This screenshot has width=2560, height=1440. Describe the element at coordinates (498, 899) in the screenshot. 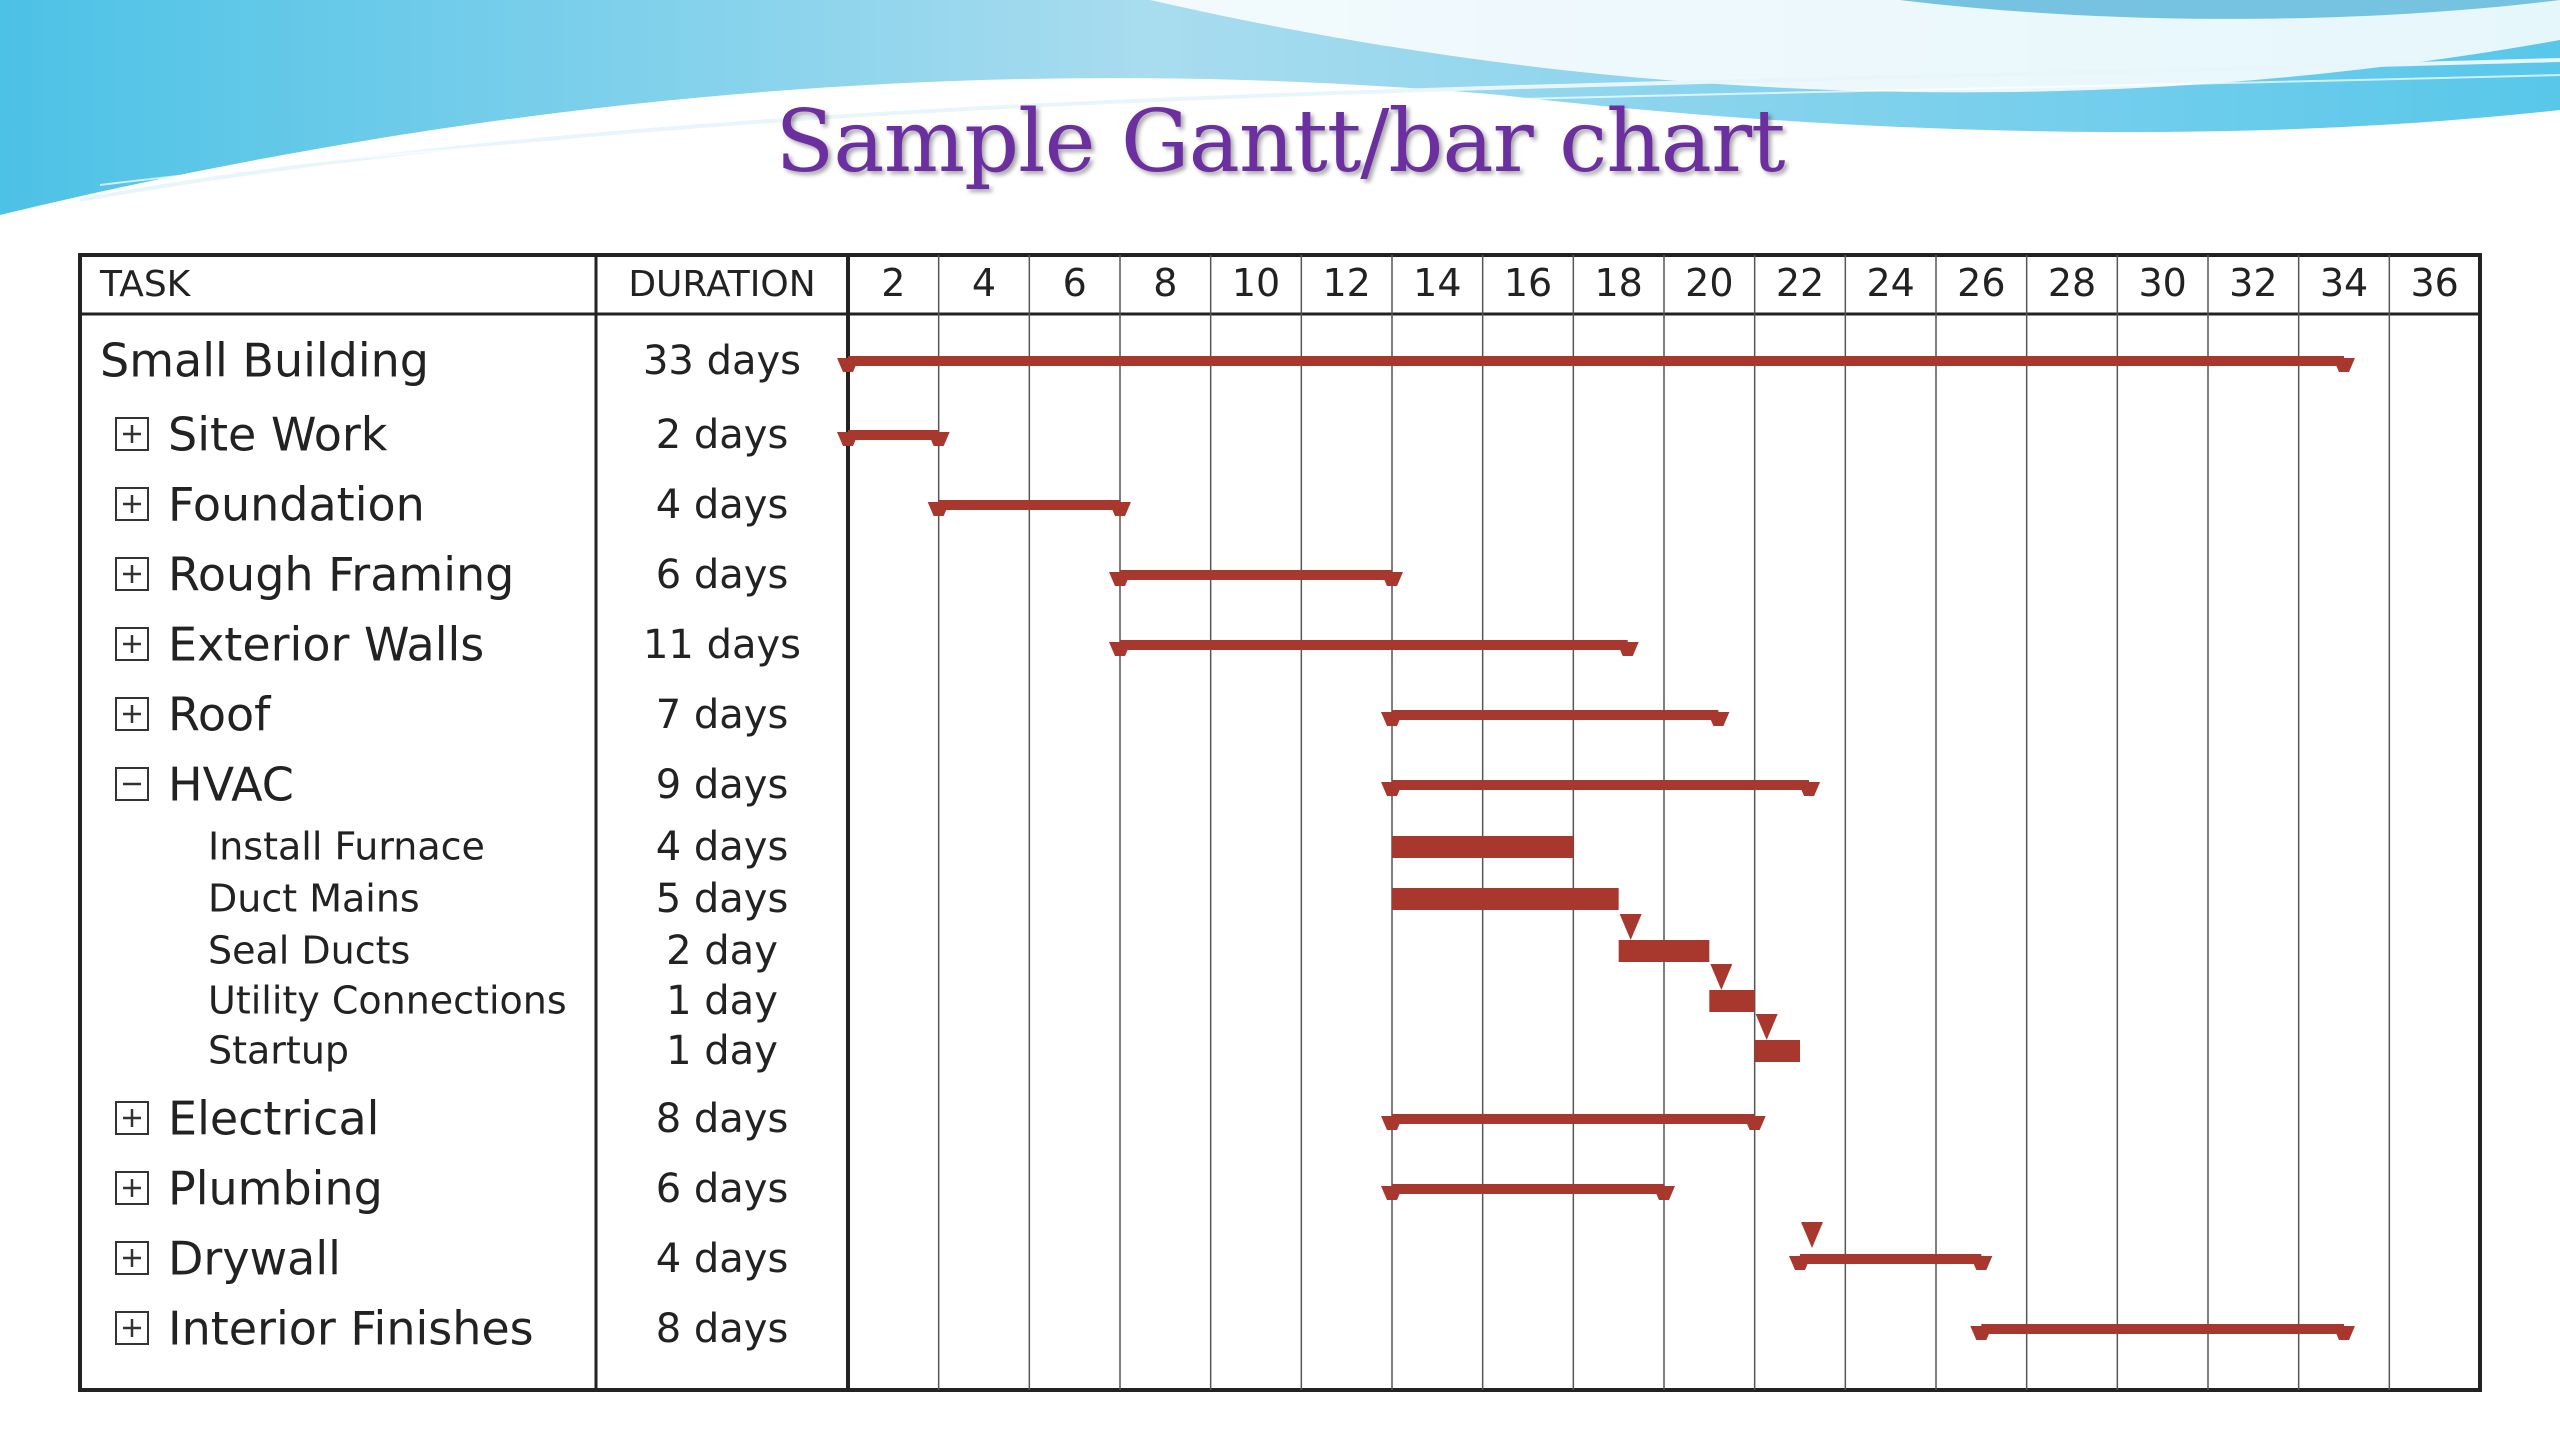

I see `table-row: Duct Mains 5 days` at that location.